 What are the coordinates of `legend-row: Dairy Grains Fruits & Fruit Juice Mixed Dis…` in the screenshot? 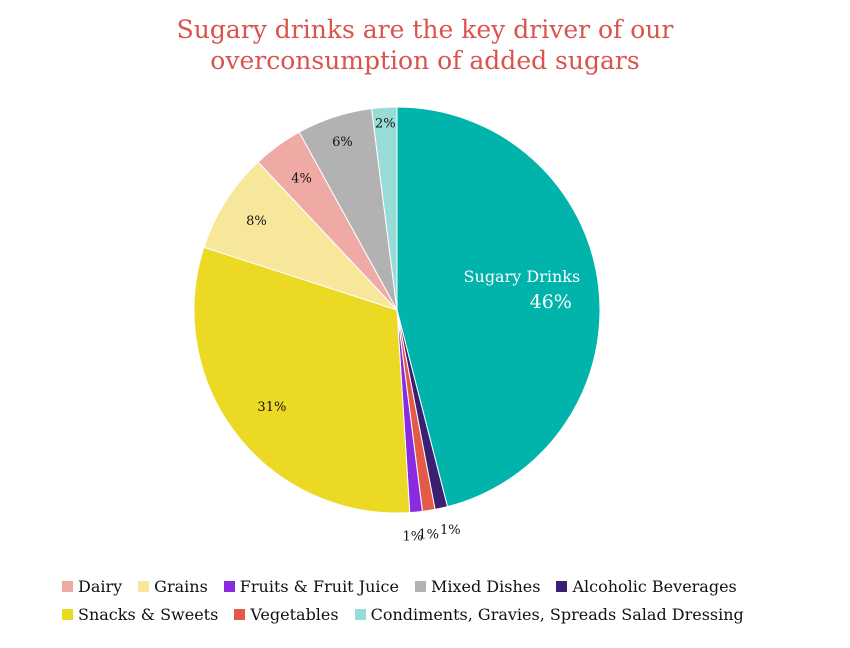 It's located at (442, 586).